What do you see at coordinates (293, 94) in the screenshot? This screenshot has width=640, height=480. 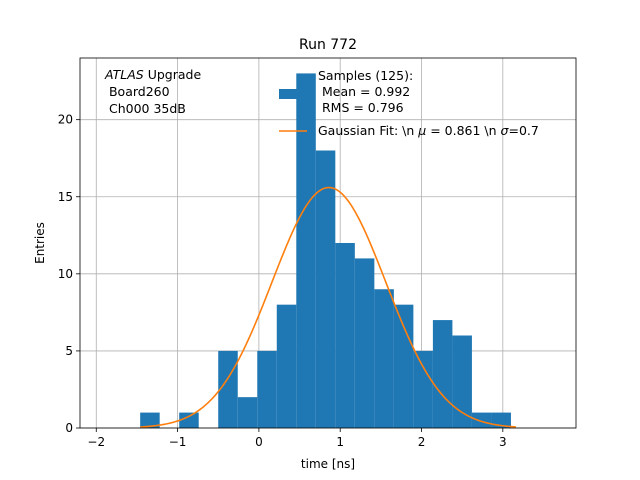 I see `legend-hist-swatch` at bounding box center [293, 94].